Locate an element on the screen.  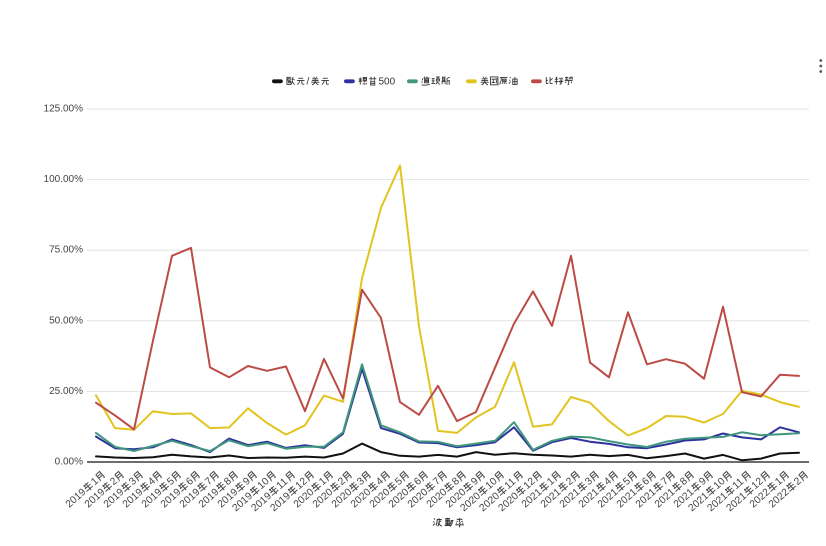
svg-text: 500 is located at coordinates (387, 82).